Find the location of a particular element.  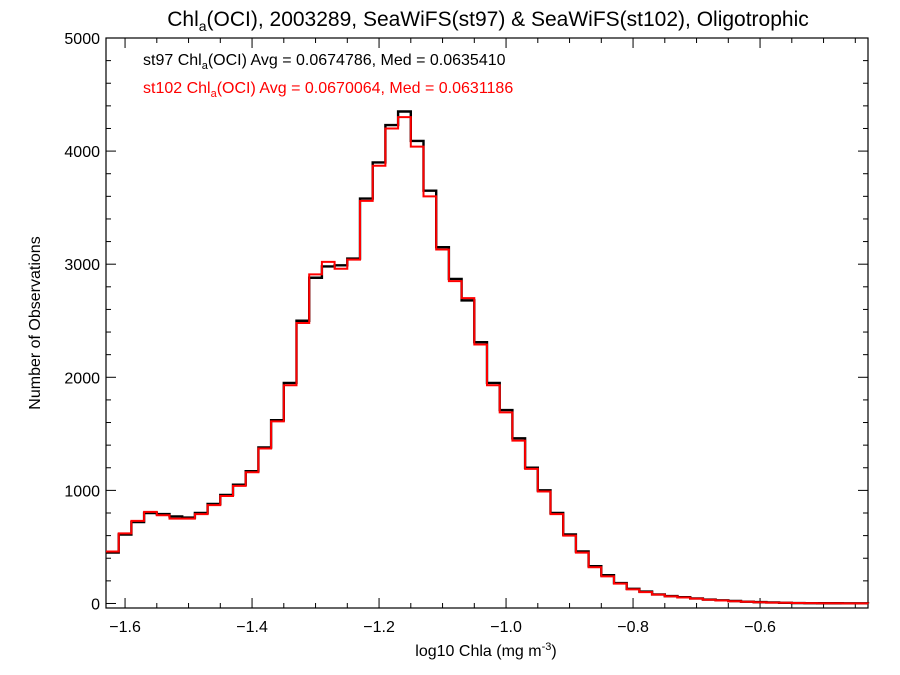

y-tick-label: 0 is located at coordinates (95, 604).